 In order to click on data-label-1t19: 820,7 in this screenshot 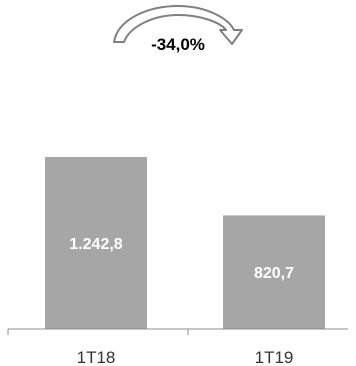, I will do `click(274, 273)`.